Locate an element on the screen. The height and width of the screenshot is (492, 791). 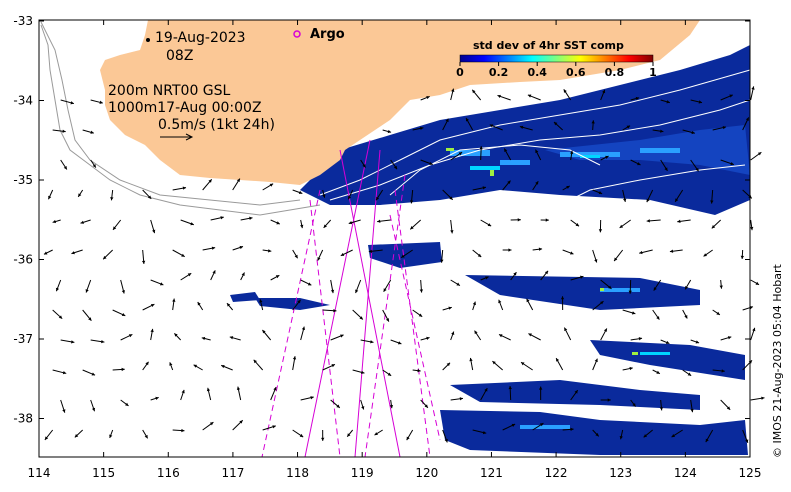
x-tick-label: 122 is located at coordinates (556, 473).